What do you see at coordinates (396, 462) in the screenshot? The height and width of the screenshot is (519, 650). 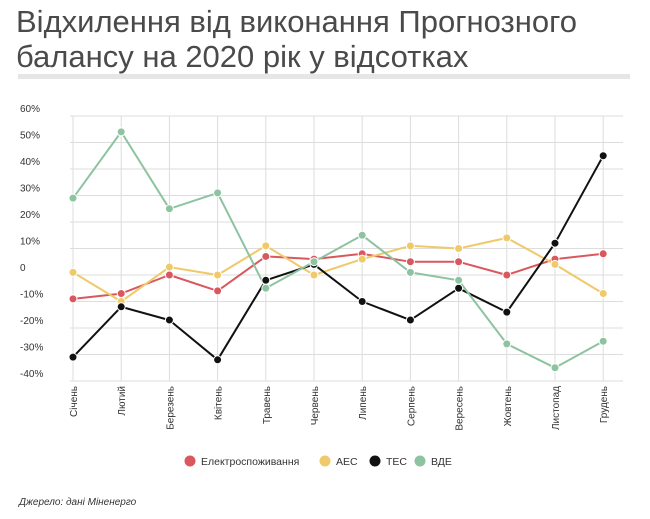 I see `legend-label: ТЕС` at bounding box center [396, 462].